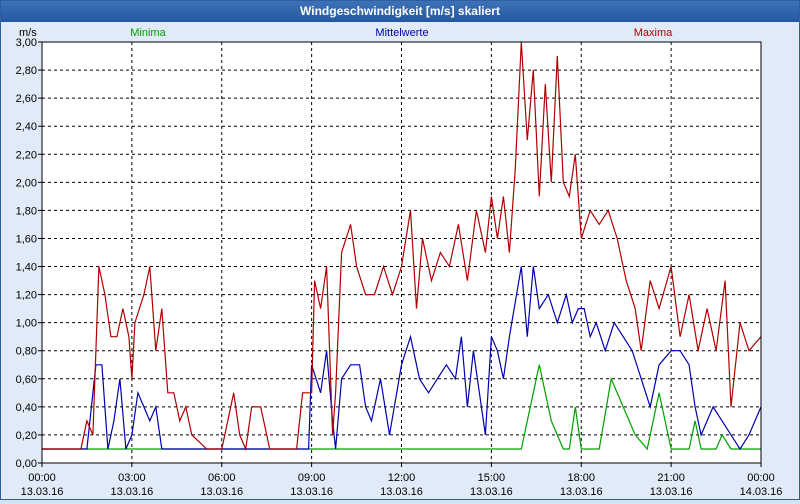 The image size is (800, 504). I want to click on y-tick-label: 1,60, so click(26, 239).